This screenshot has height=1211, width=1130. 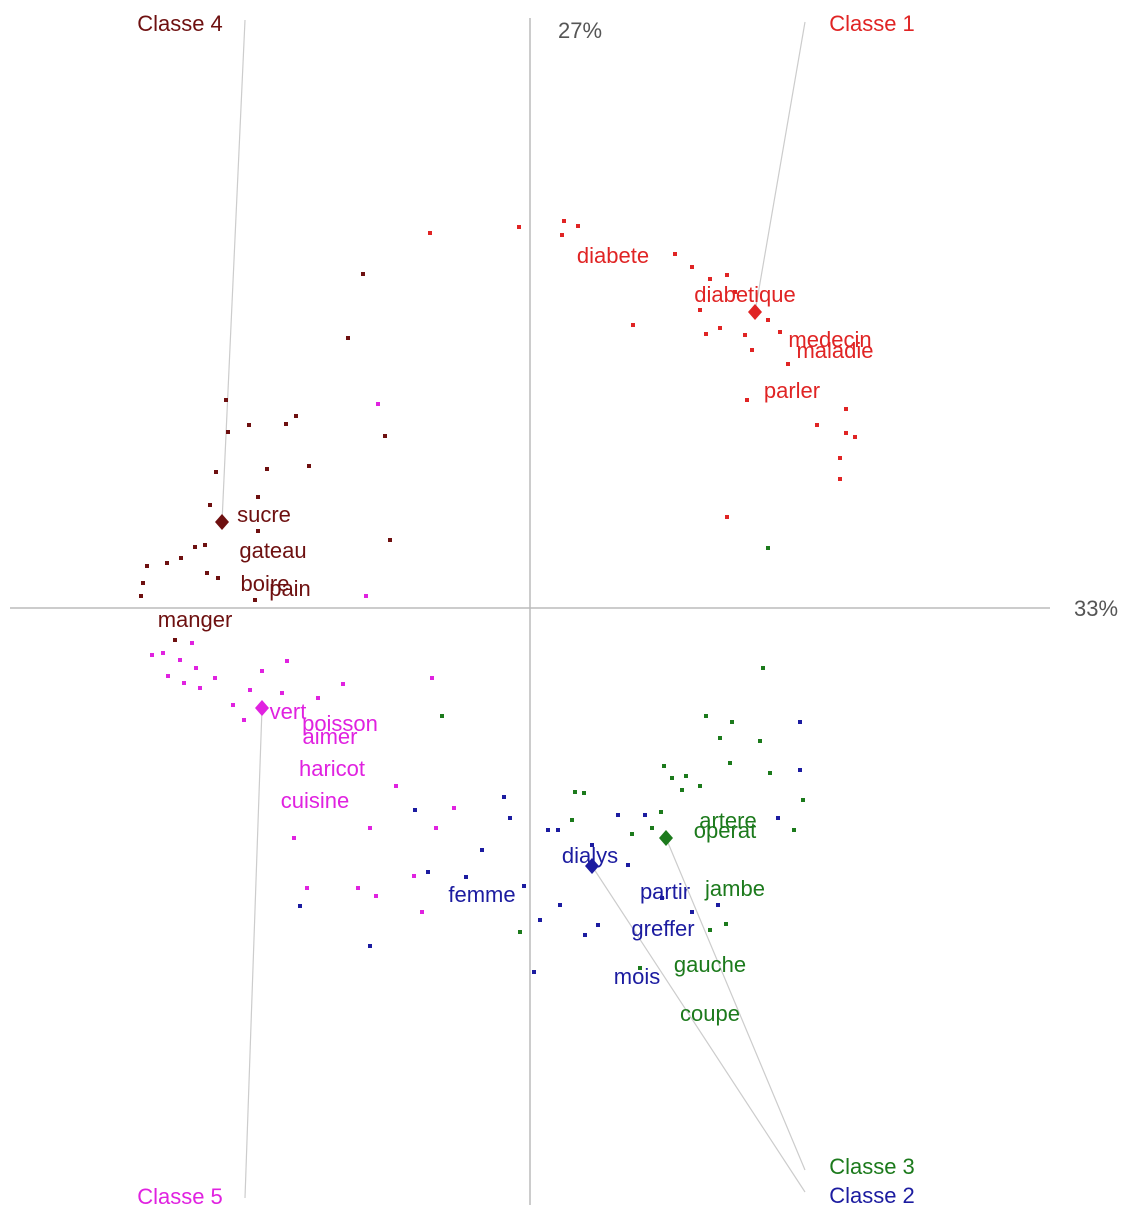 What do you see at coordinates (481, 894) in the screenshot?
I see `word-label: femme` at bounding box center [481, 894].